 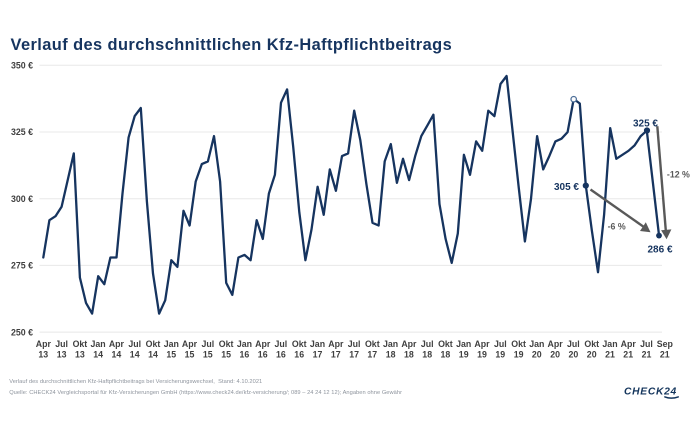 What do you see at coordinates (22, 199) in the screenshot?
I see `svg-text: 300 €` at bounding box center [22, 199].